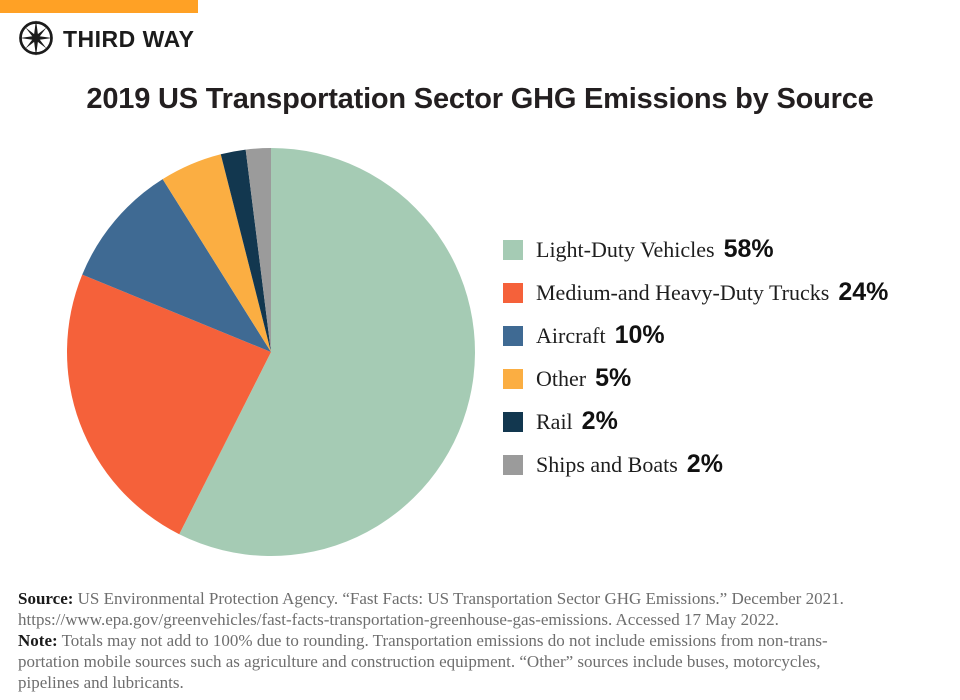  Describe the element at coordinates (683, 292) in the screenshot. I see `legend-label: Medium-and Heavy-Duty Trucks` at that location.